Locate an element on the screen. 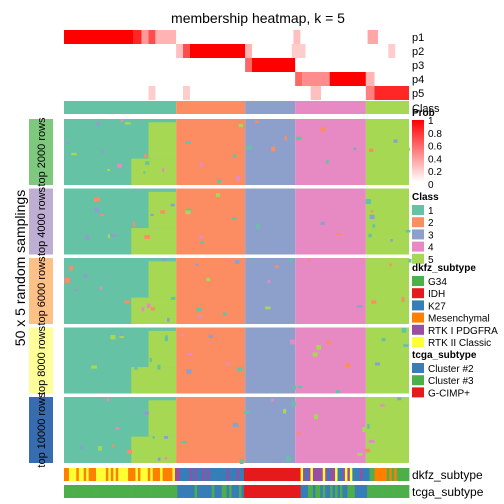 This screenshot has height=504, width=504. dkfz-legend-label: RTK II Classic is located at coordinates (459, 343).